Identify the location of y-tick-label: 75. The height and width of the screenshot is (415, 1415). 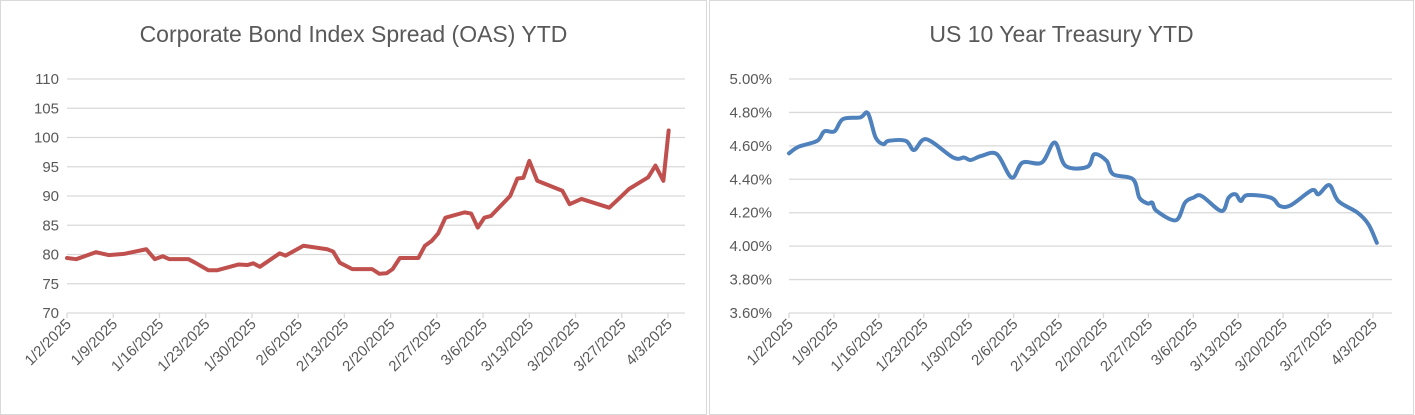
(50, 284).